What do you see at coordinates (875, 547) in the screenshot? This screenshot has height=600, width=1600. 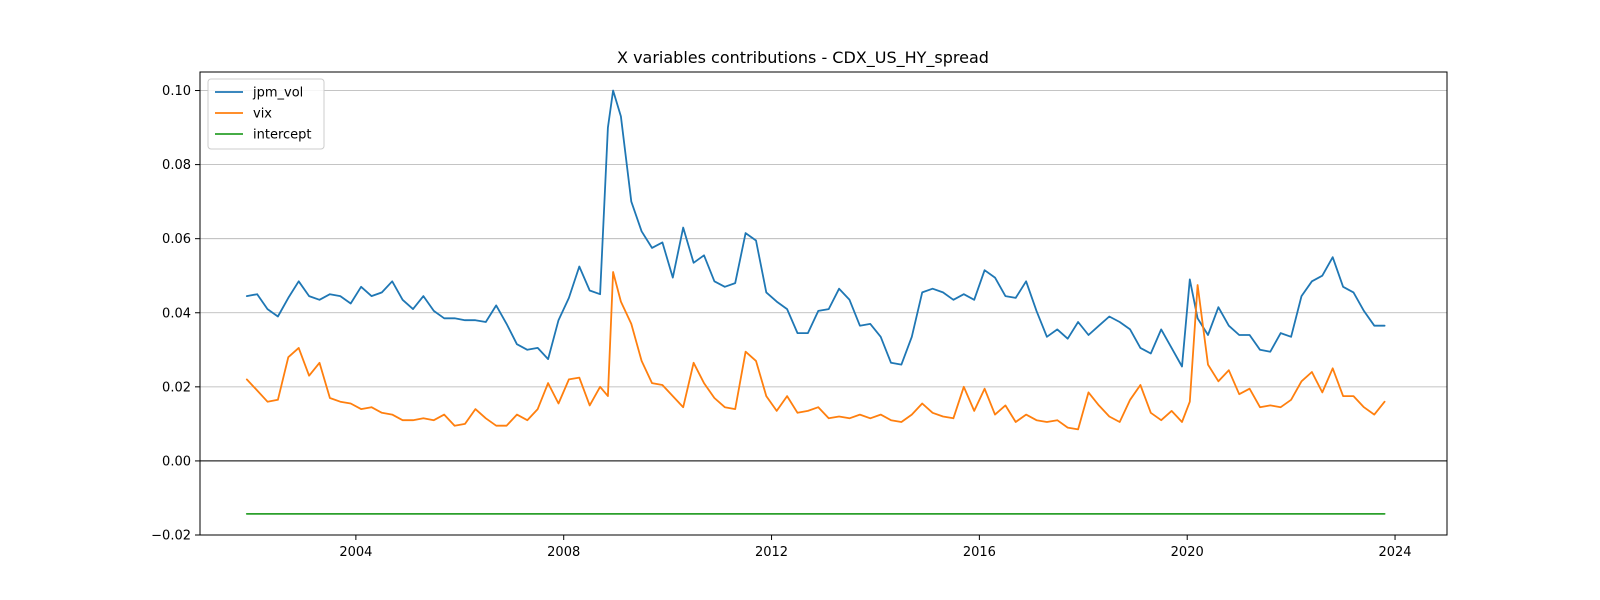 I see `x-axis: 2004 2008 2012 2016 2020 2024` at bounding box center [875, 547].